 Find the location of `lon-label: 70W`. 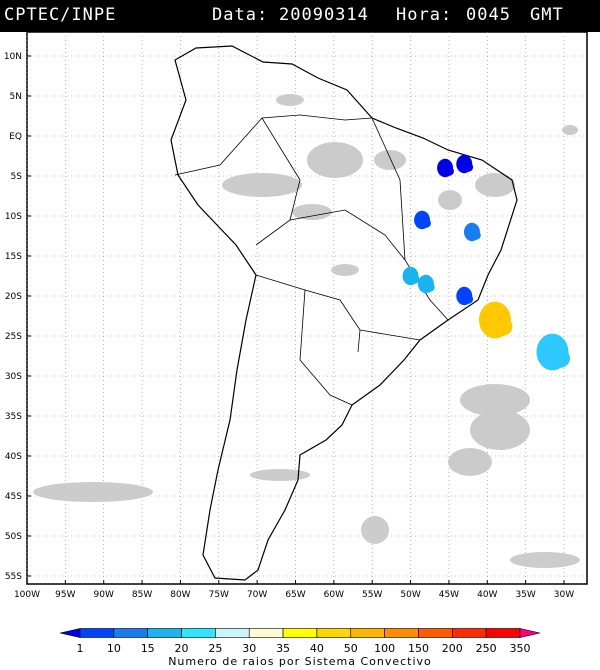

lon-label: 70W is located at coordinates (257, 595).